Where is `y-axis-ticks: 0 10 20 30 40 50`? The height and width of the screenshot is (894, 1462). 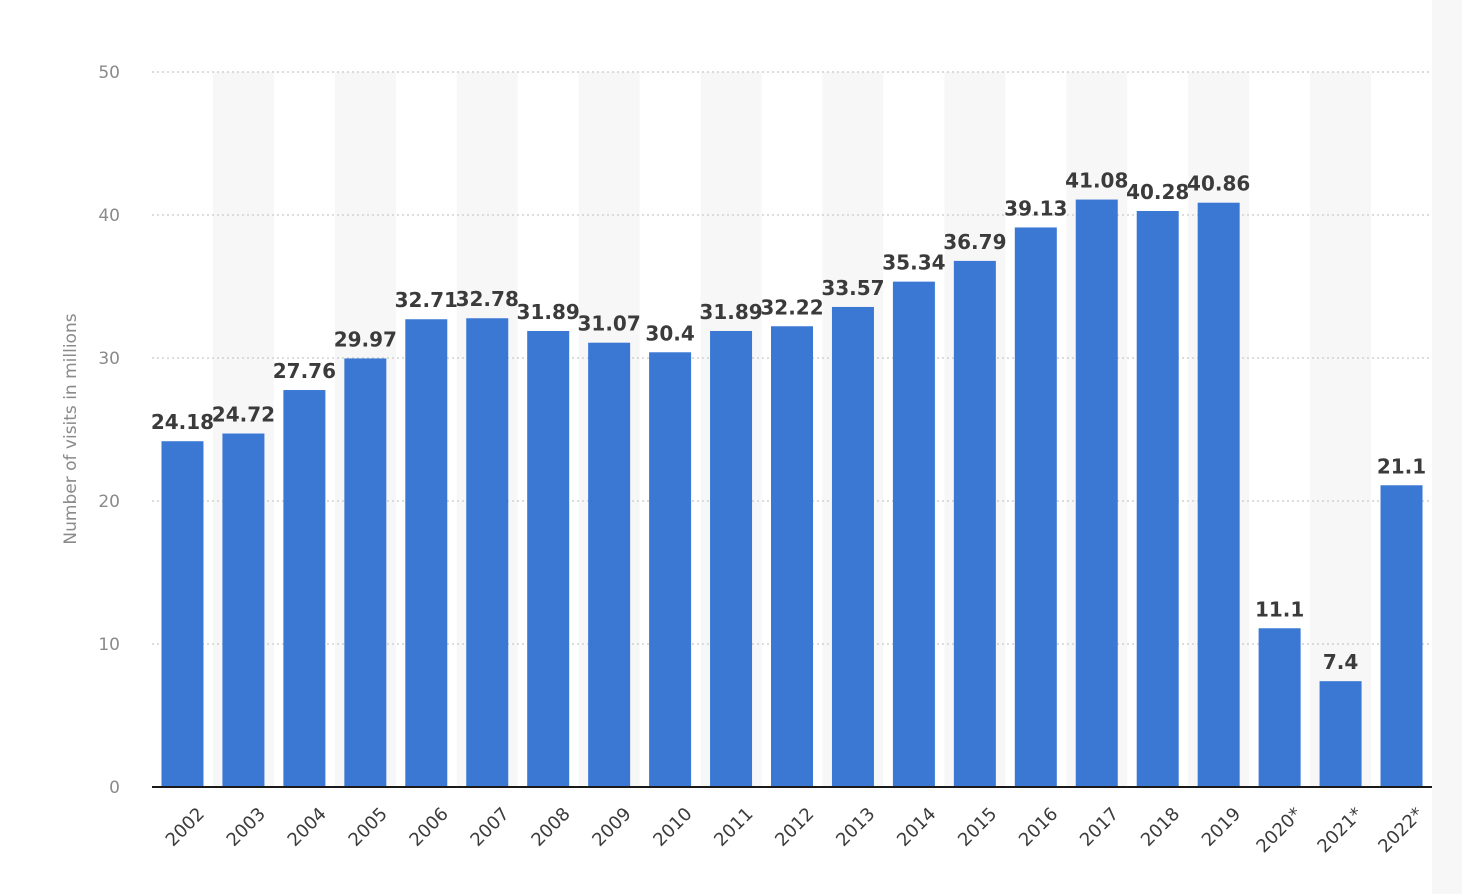 y-axis-ticks: 0 10 20 30 40 50 is located at coordinates (109, 430).